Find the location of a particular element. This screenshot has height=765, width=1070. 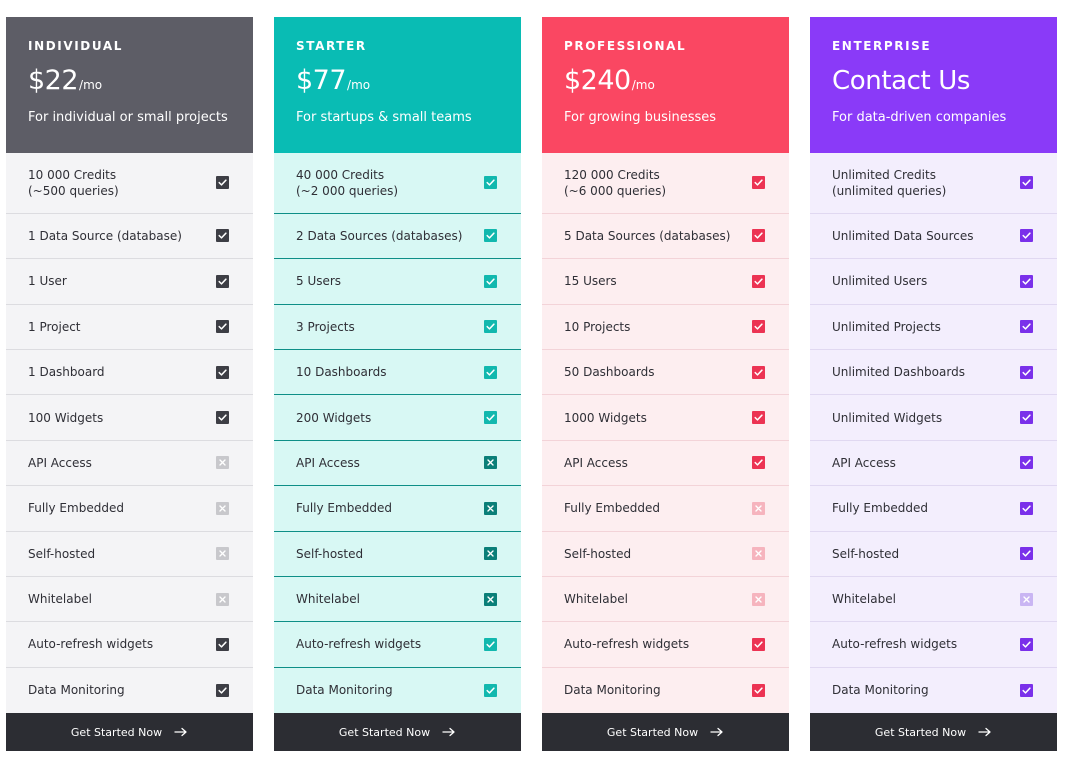

feature-row: 10 Dashboards is located at coordinates (397, 373).